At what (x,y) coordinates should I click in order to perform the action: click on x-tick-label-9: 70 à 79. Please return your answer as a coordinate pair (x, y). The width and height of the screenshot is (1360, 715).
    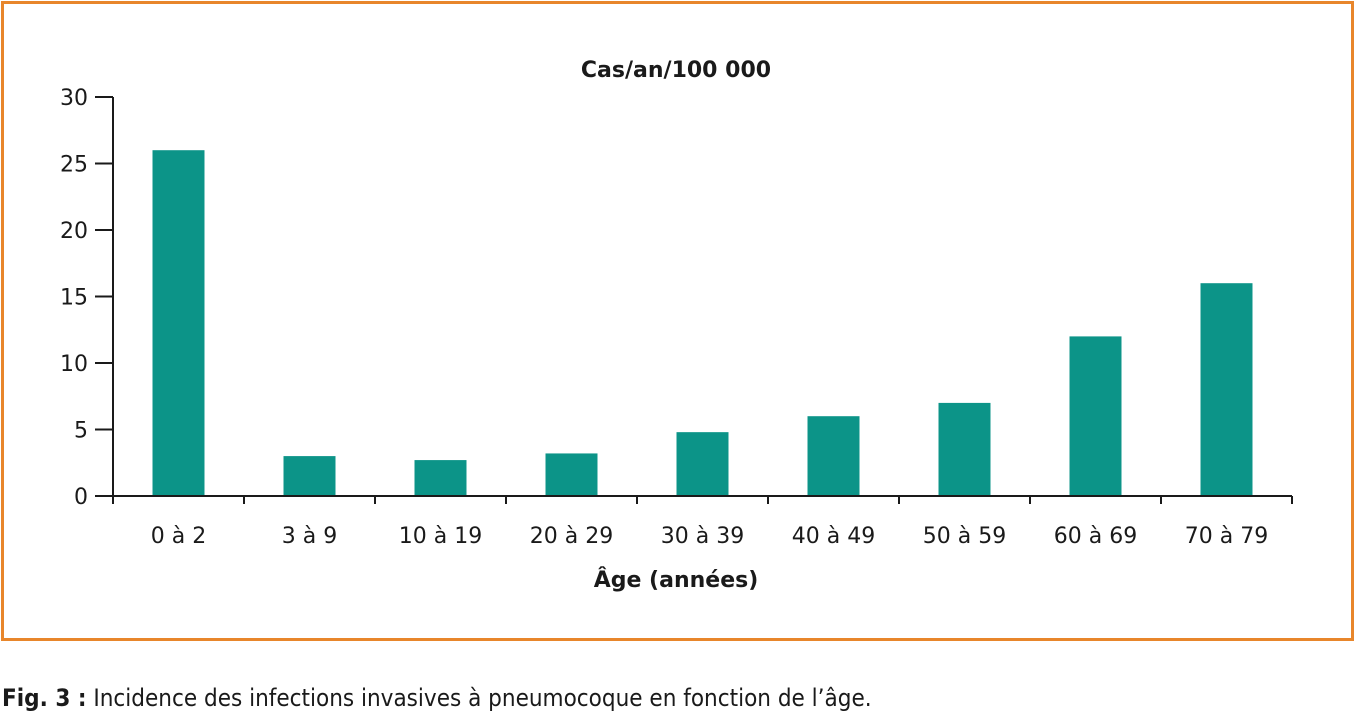
    Looking at the image, I should click on (1226, 536).